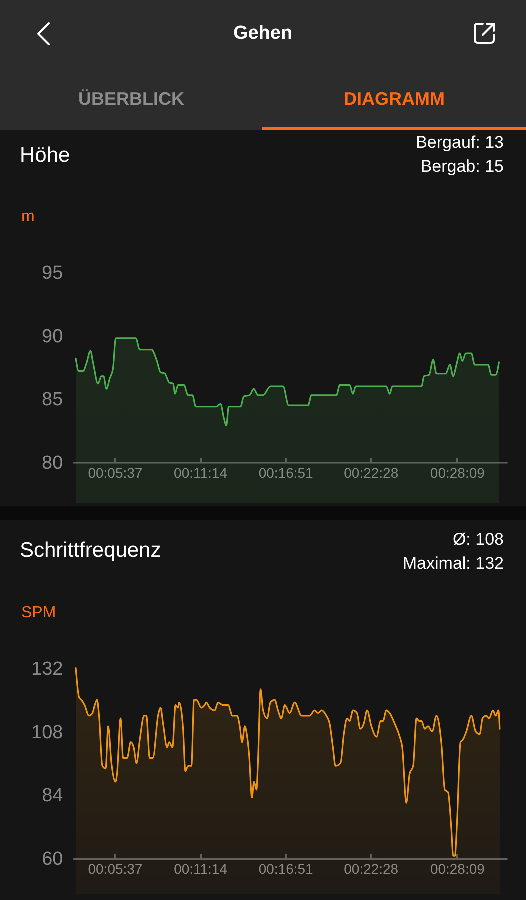 Image resolution: width=526 pixels, height=900 pixels. I want to click on chart-title: Schrittfrequenz, so click(91, 551).